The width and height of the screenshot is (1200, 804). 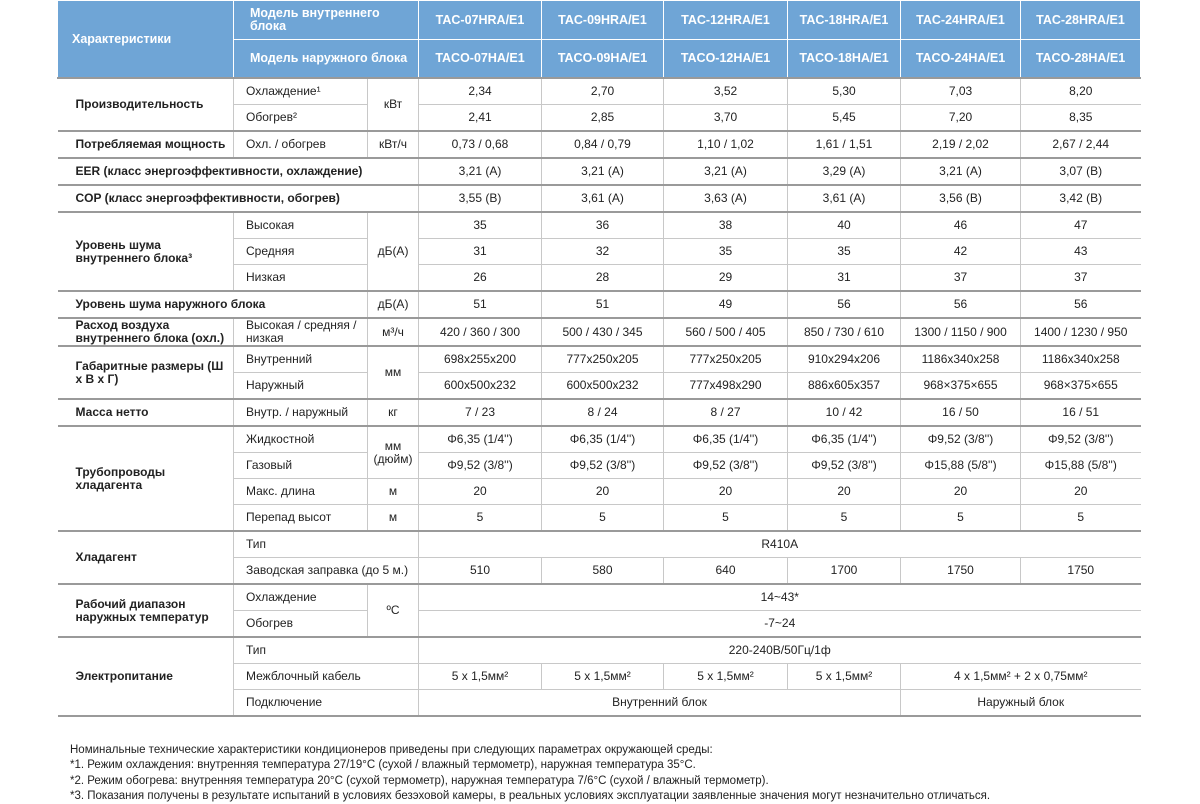 What do you see at coordinates (480, 359) in the screenshot?
I see `value-cell: 698x255x200` at bounding box center [480, 359].